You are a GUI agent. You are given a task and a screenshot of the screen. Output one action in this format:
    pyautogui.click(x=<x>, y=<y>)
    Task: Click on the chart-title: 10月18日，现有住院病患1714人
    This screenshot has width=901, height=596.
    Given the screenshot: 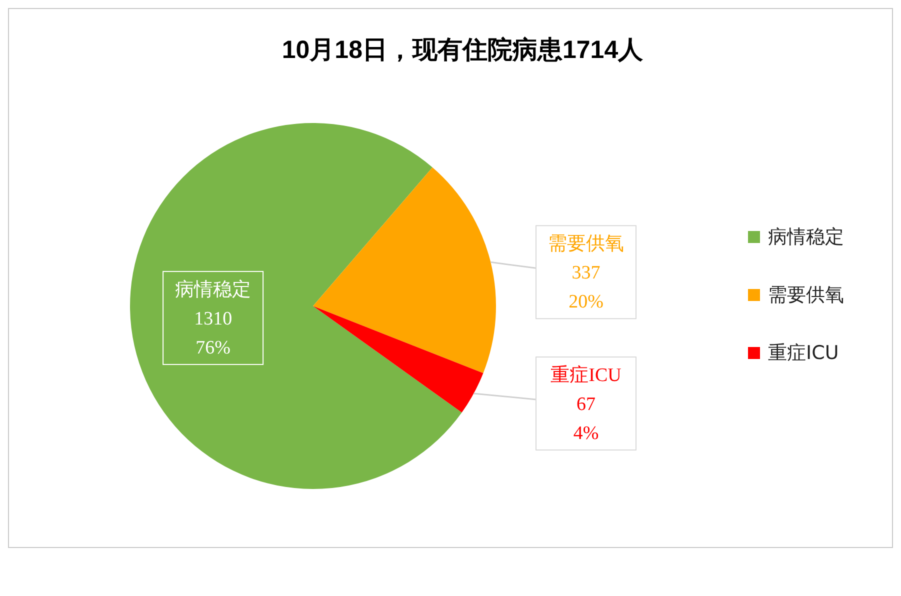 What is the action you would take?
    pyautogui.click(x=462, y=50)
    